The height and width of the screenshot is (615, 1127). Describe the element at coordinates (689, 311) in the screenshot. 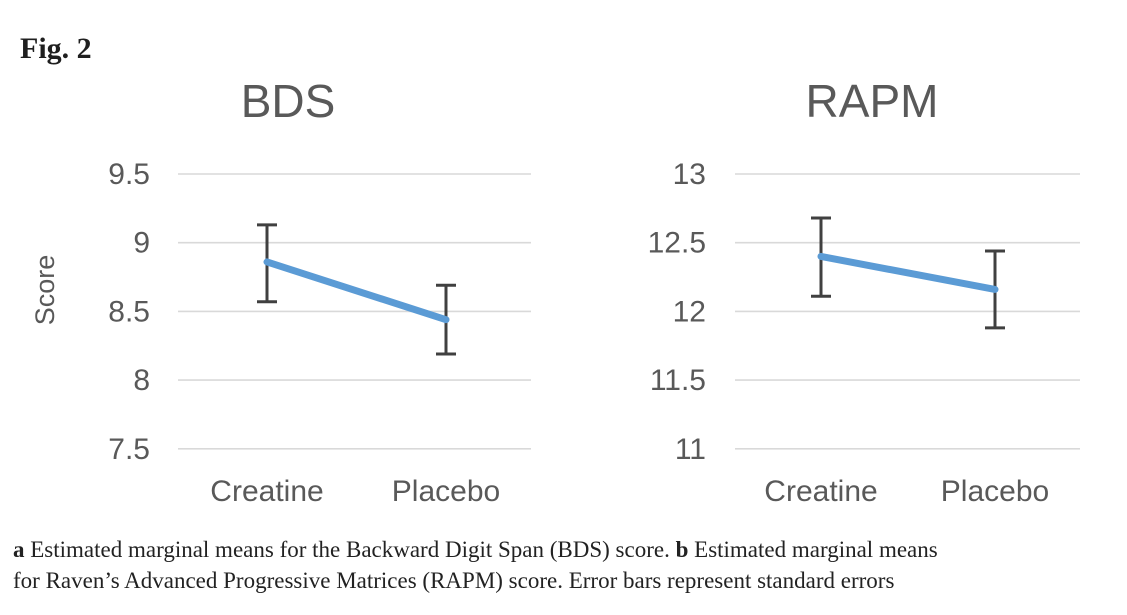

I see `y-tick-label: 12` at that location.